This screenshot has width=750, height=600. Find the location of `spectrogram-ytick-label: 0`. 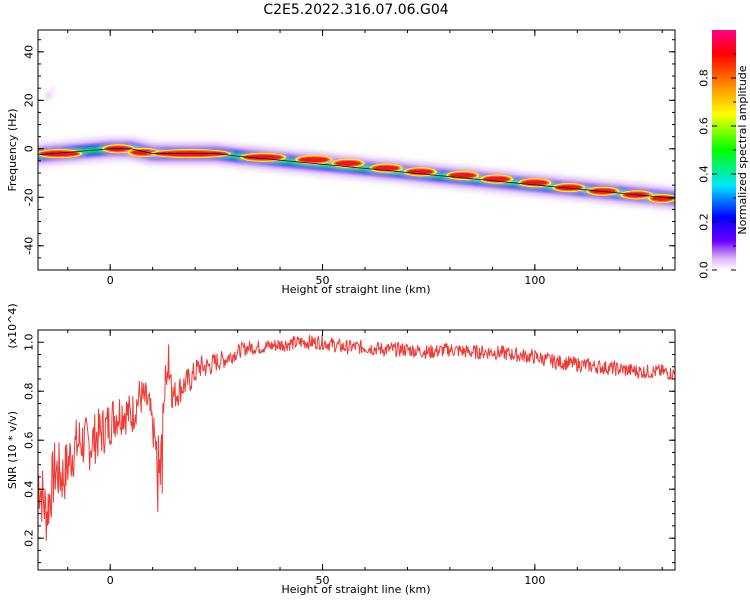

spectrogram-ytick-label: 0 is located at coordinates (29, 148).